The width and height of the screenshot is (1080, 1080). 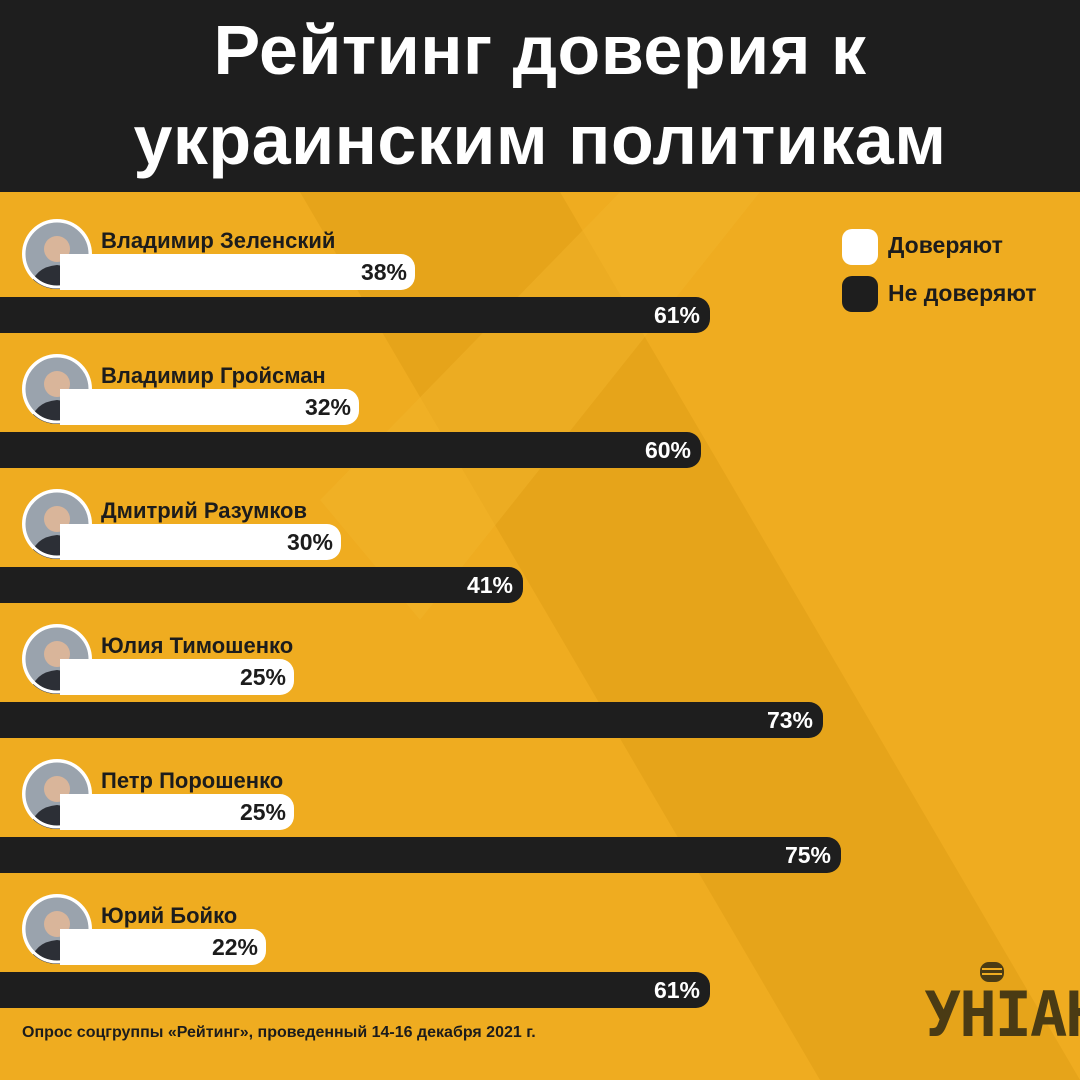 What do you see at coordinates (411, 720) in the screenshot?
I see `distrust-bar: 73%` at bounding box center [411, 720].